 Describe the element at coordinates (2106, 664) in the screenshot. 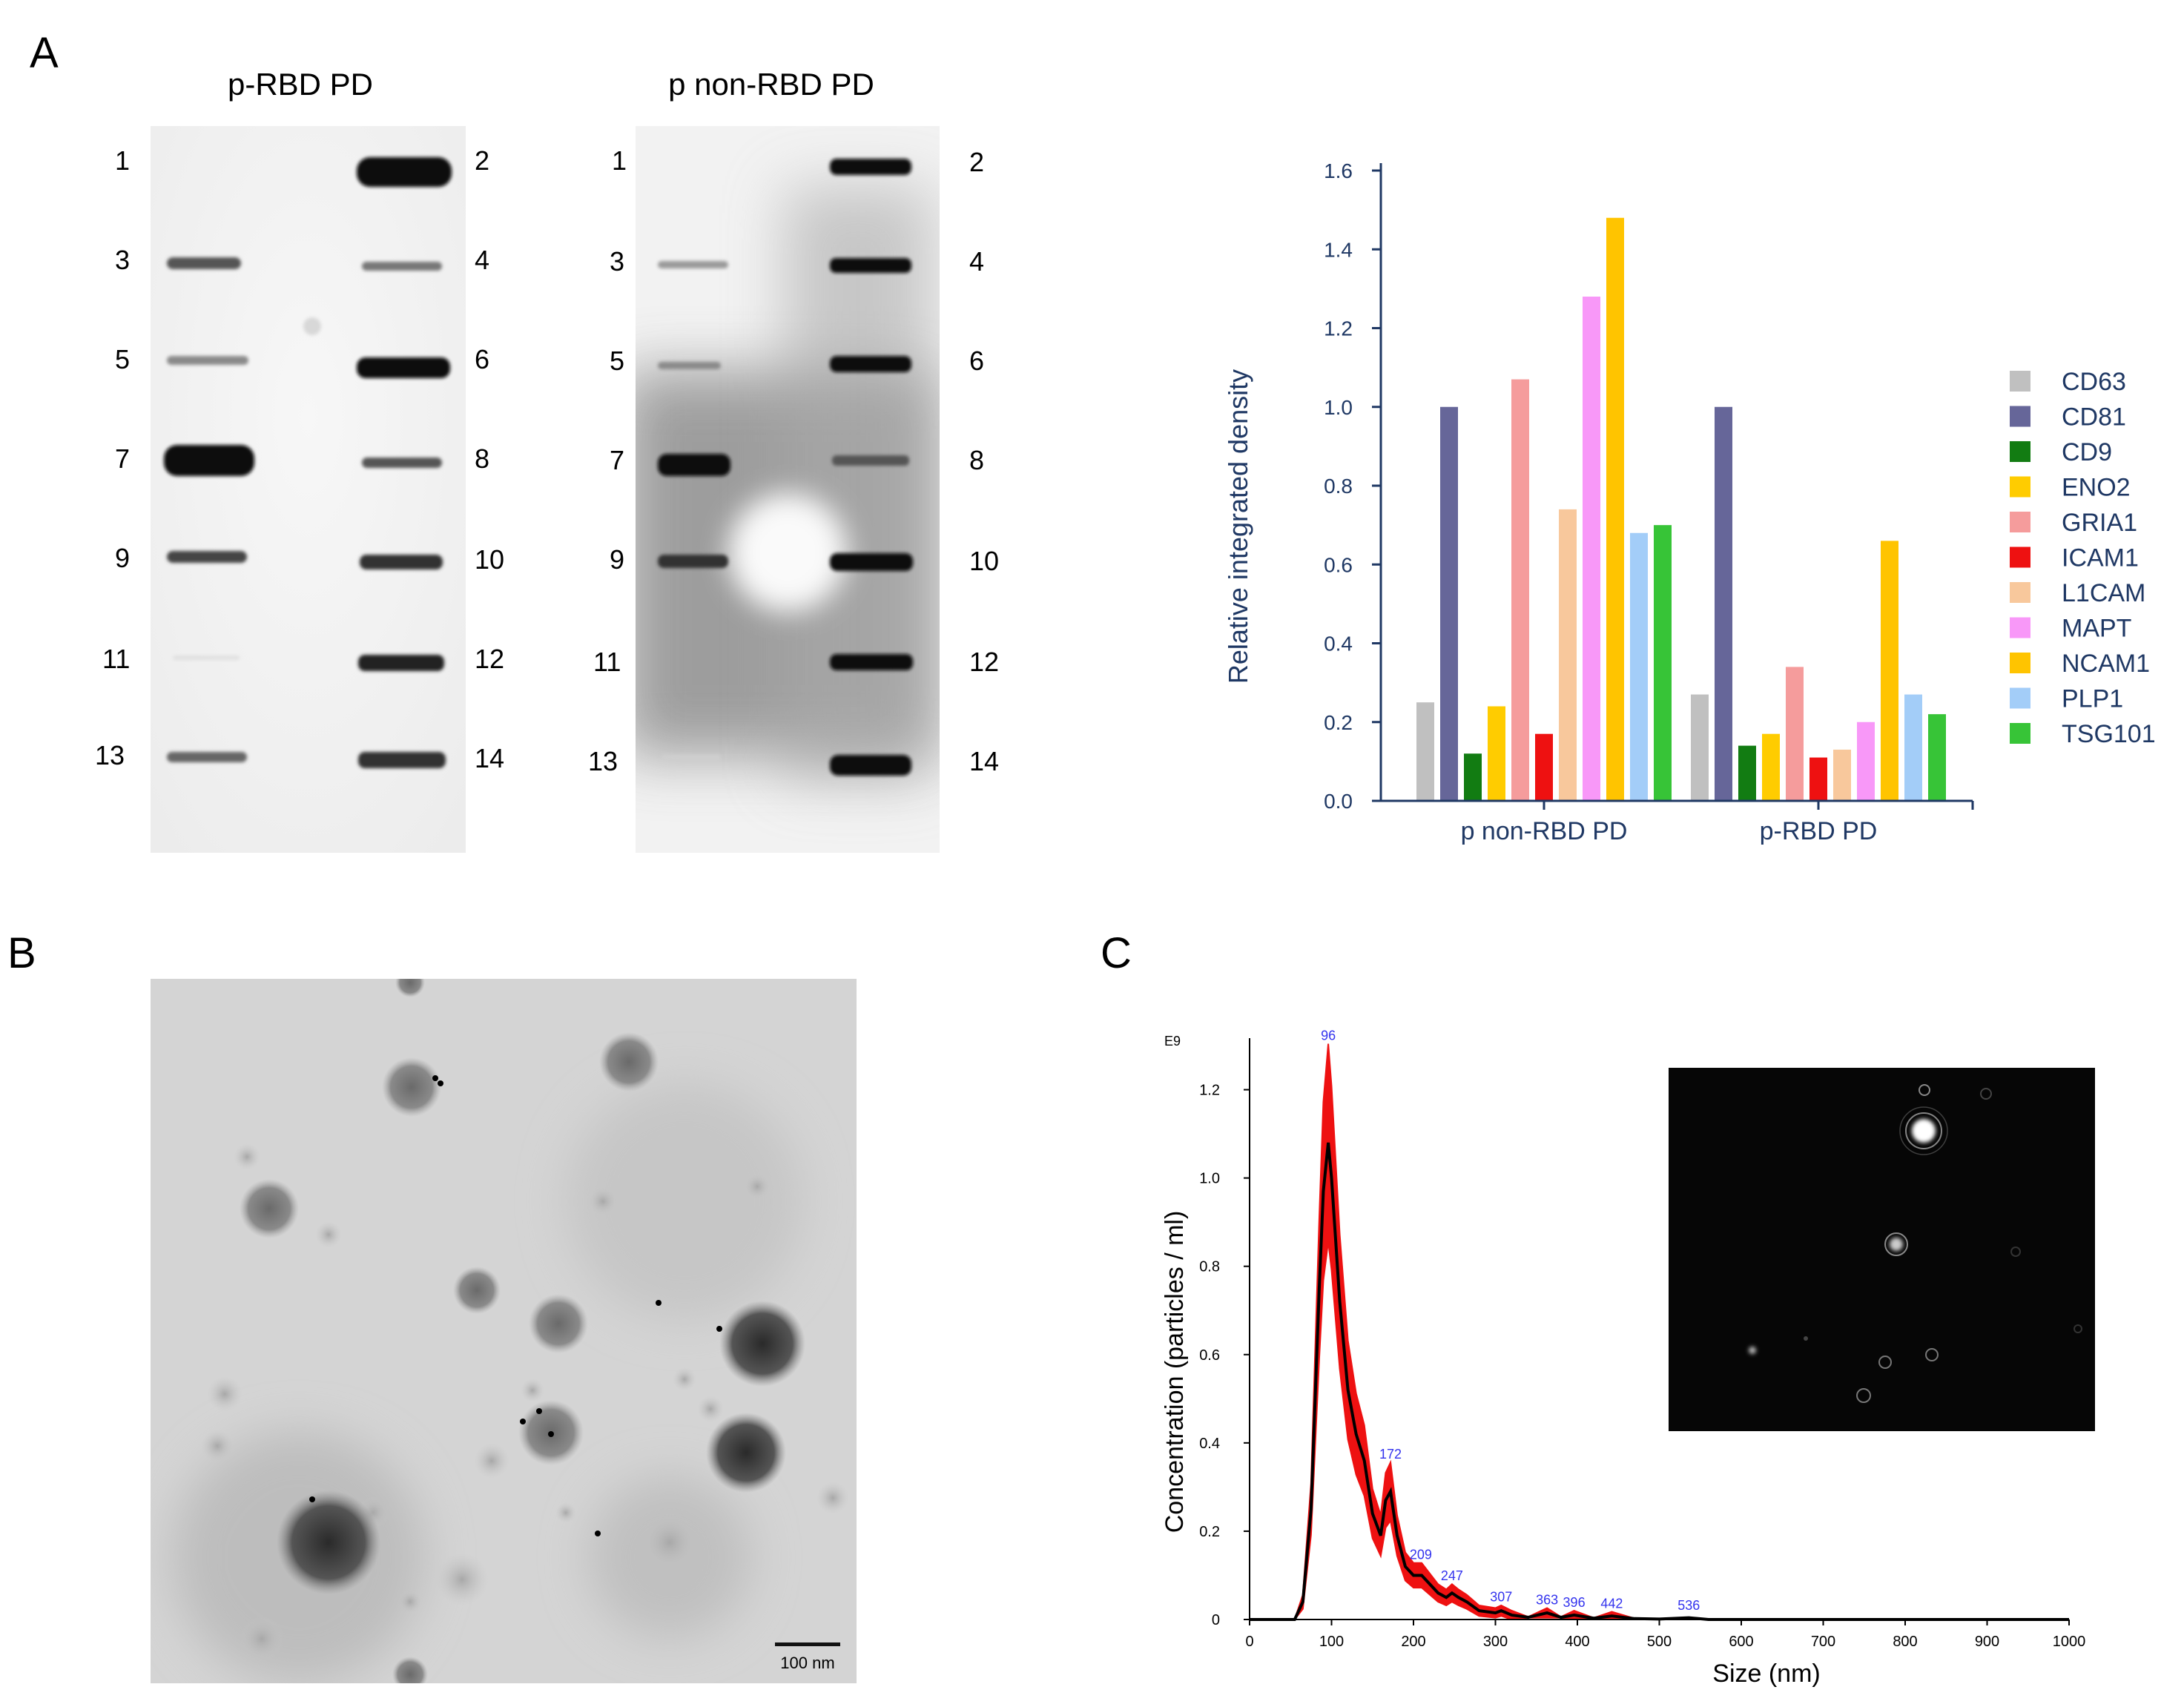

I see `legend-label: NCAM1` at that location.